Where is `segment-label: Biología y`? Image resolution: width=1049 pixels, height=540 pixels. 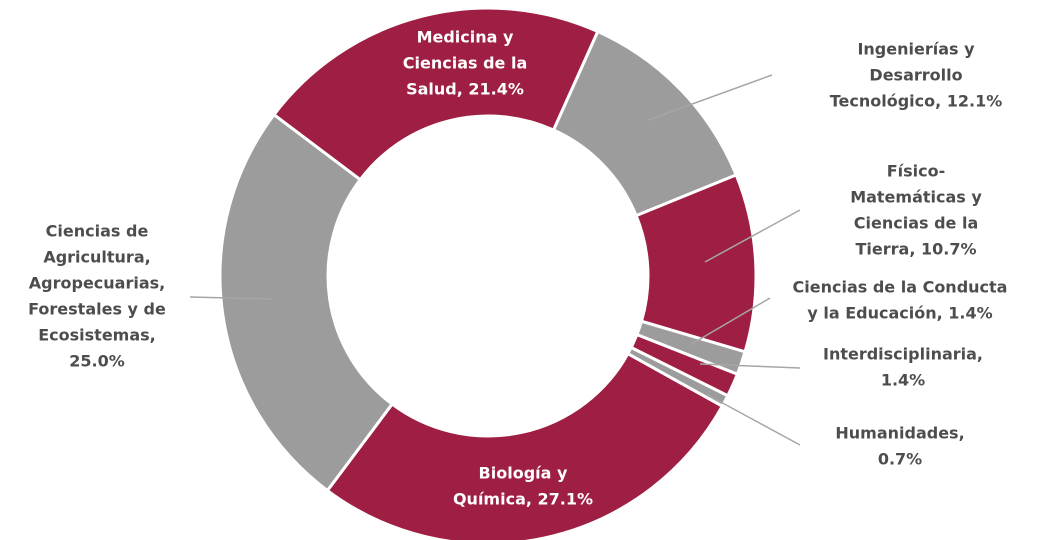 segment-label: Biología y is located at coordinates (523, 473).